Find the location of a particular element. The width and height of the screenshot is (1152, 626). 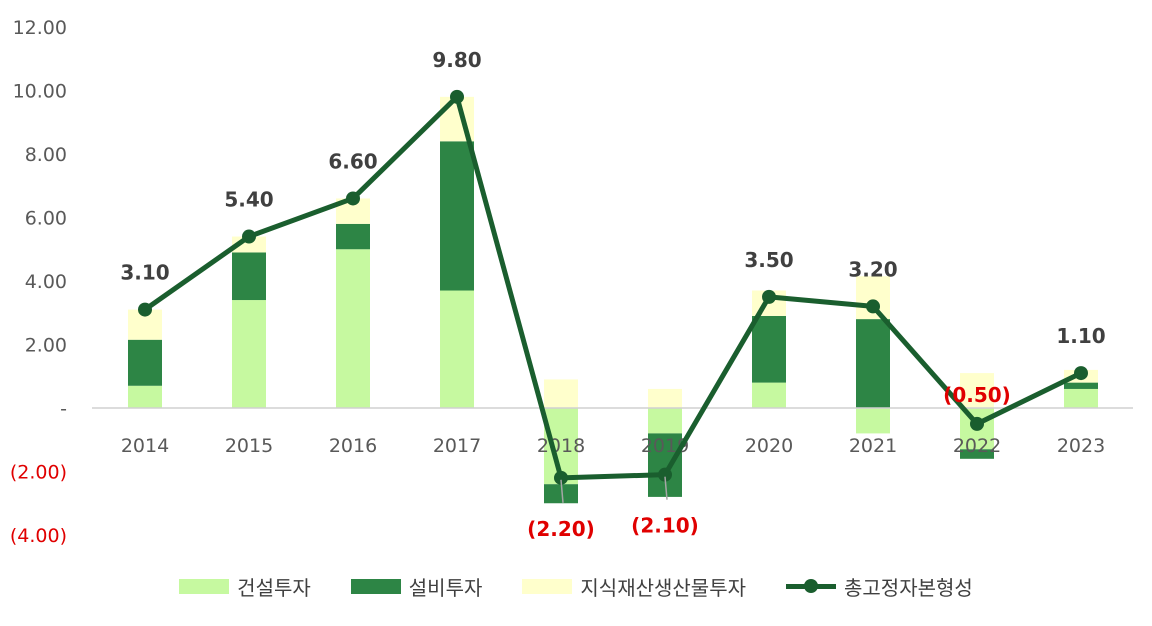

legend-label: 건설투자 is located at coordinates (274, 588).